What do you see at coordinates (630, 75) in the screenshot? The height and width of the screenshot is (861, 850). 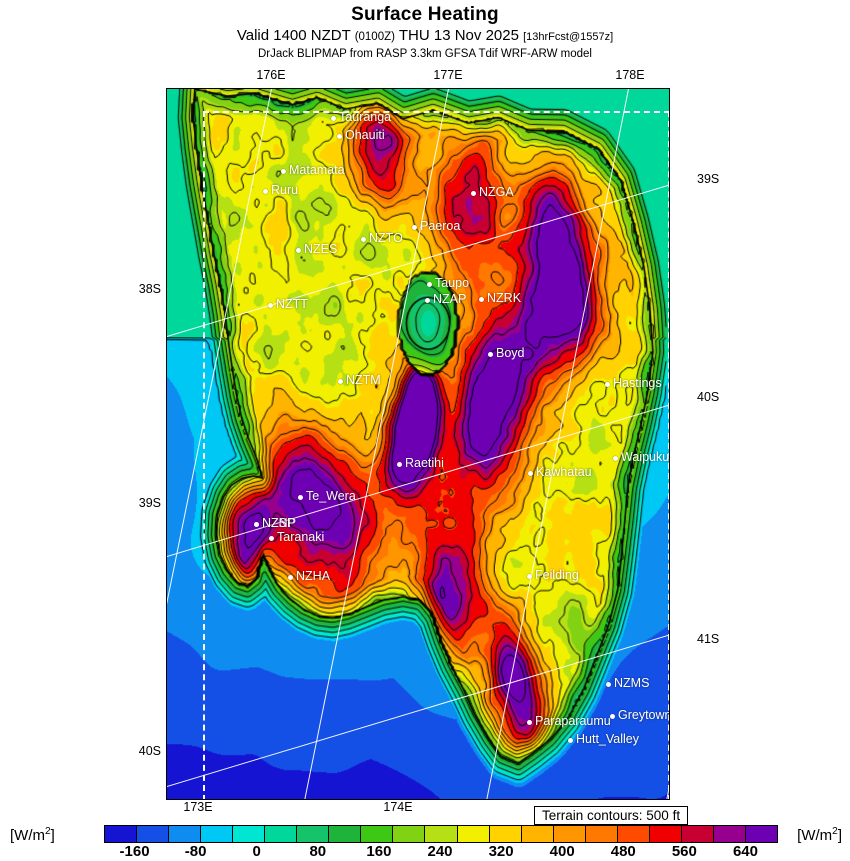 I see `lon-tick-top-2: 178E` at bounding box center [630, 75].